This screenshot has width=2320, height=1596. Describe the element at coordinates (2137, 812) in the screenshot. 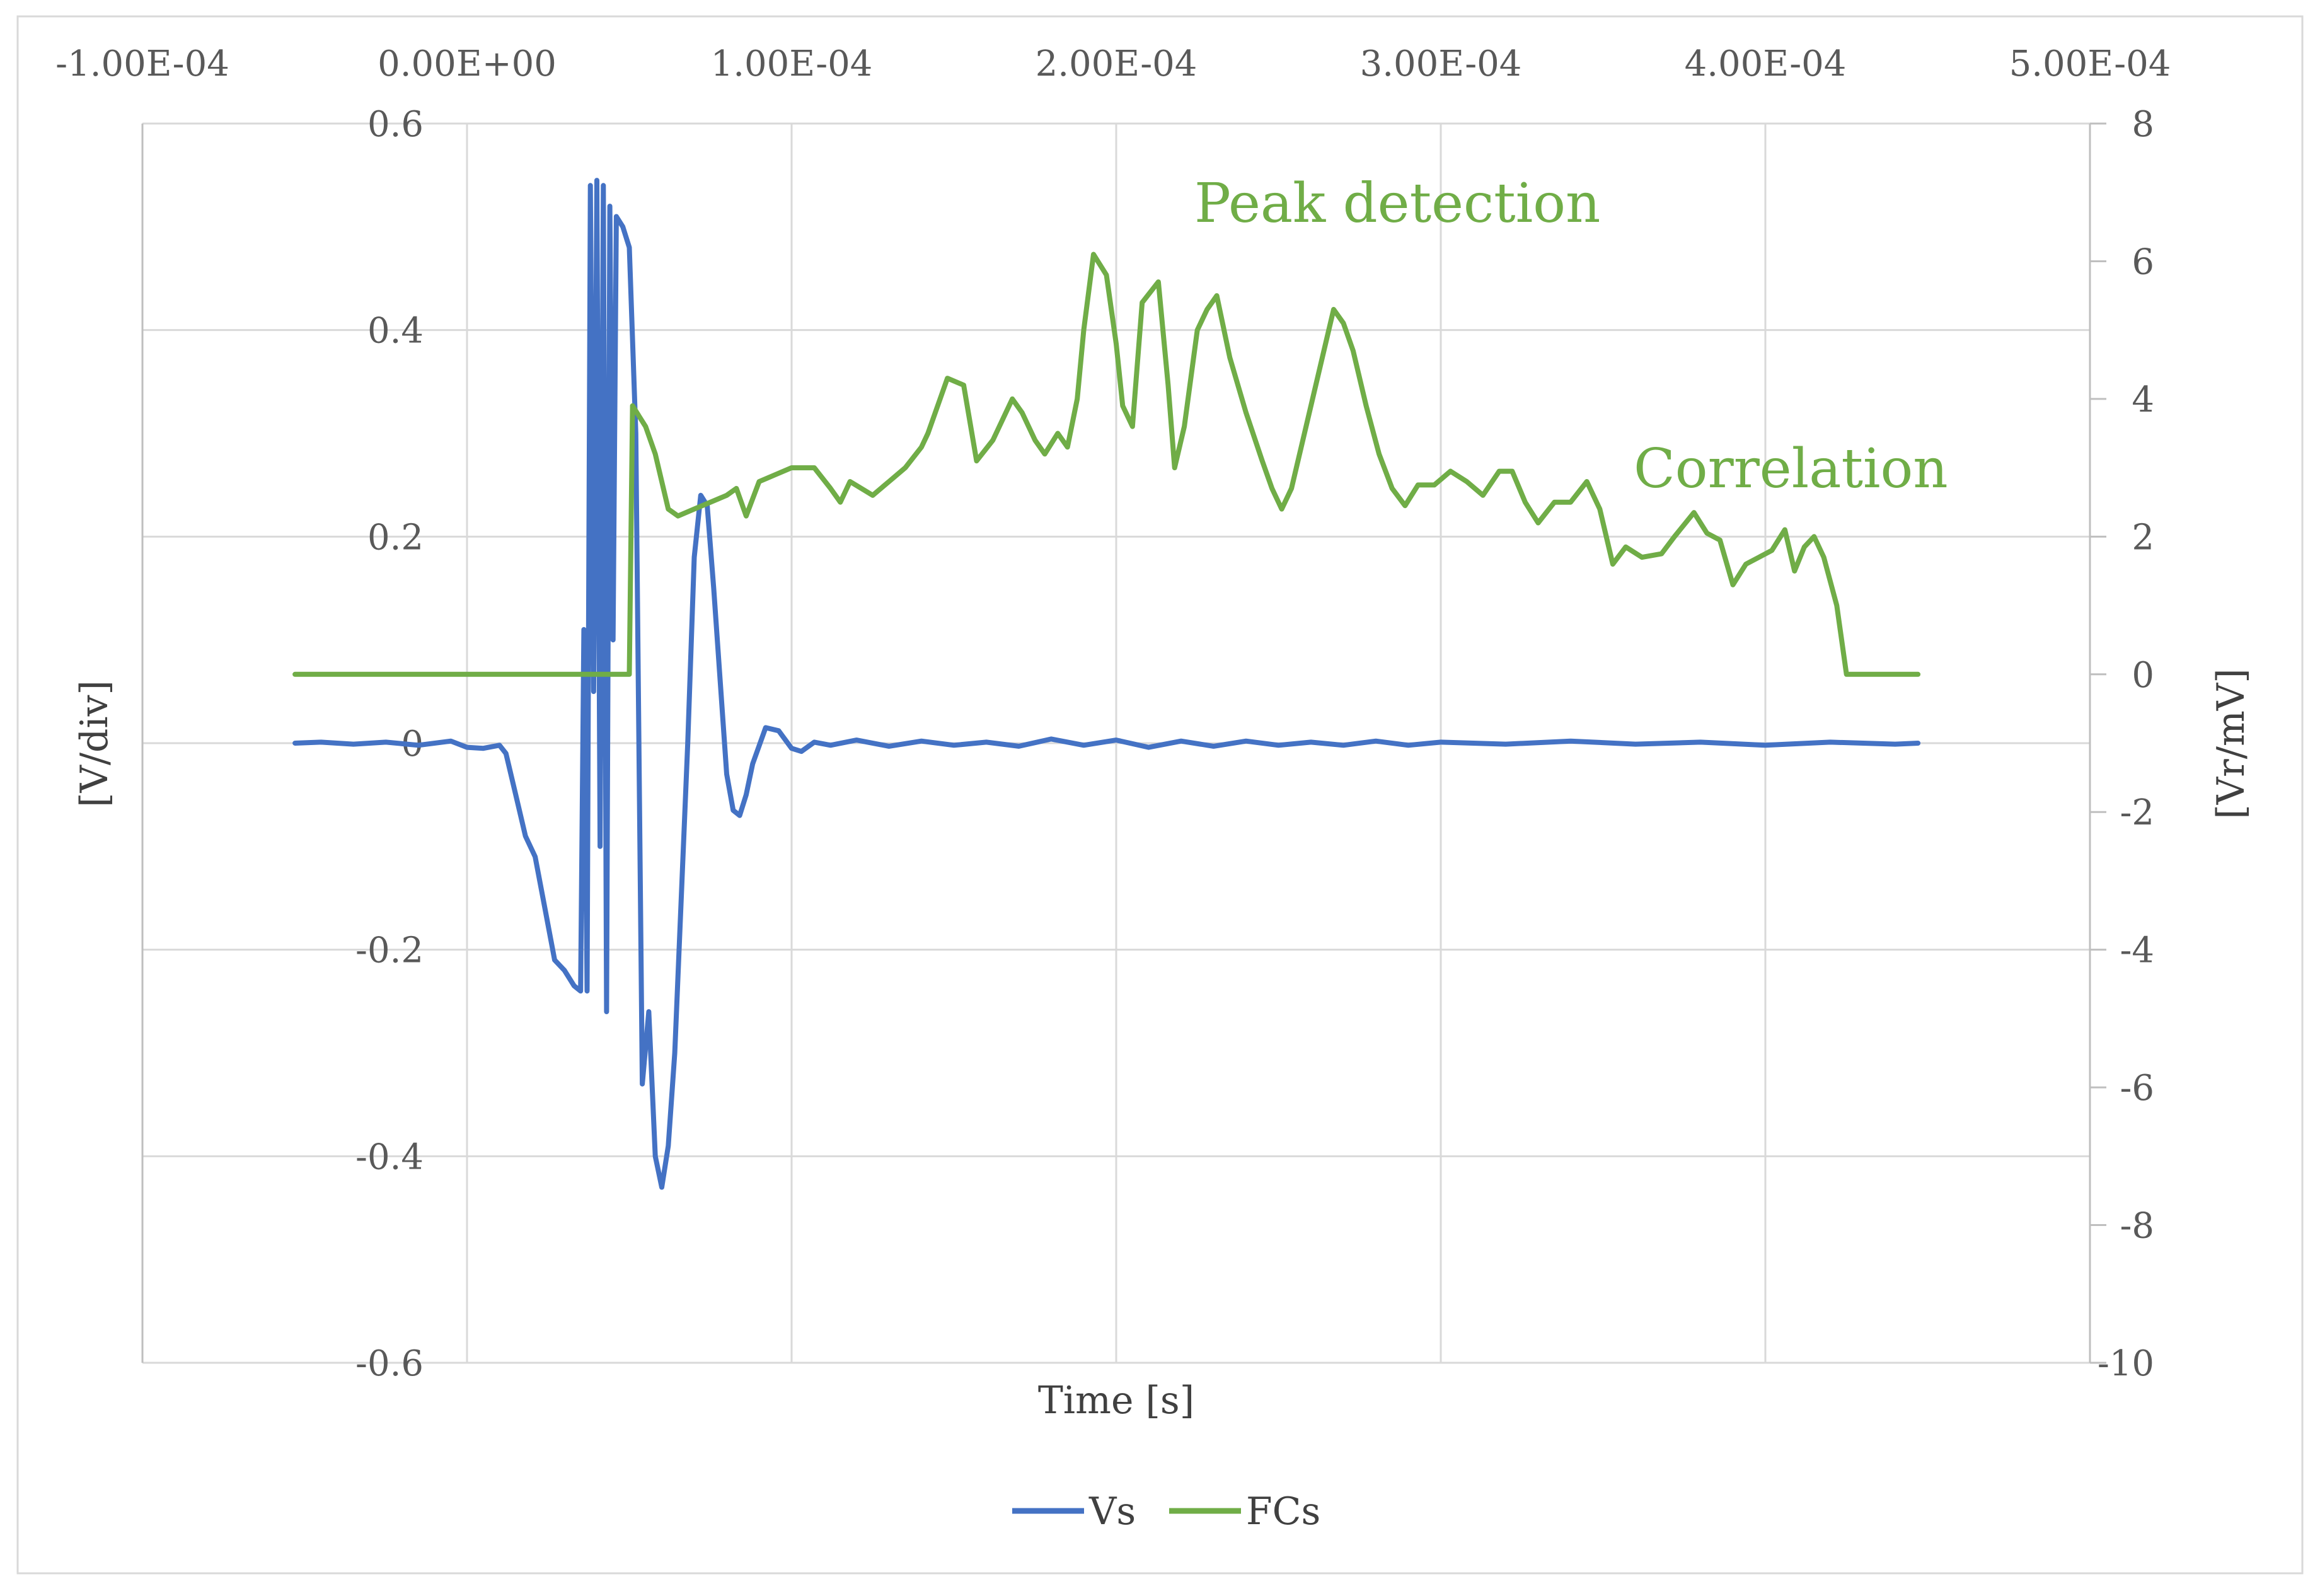

I see `y-right-tick-label-4: -2` at that location.